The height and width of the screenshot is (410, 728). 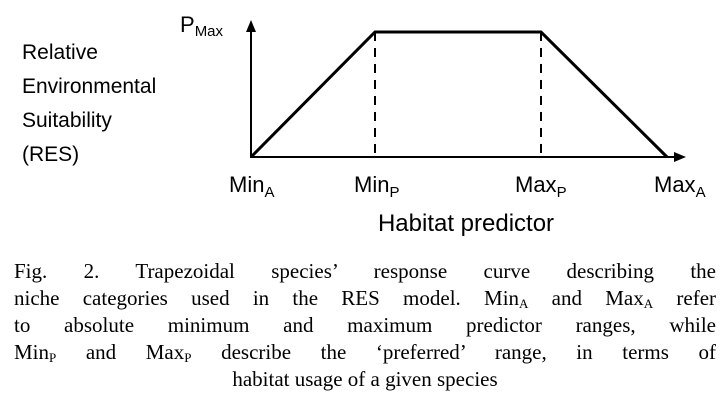 I want to click on y-axis-title-line: Suitability, so click(x=67, y=120).